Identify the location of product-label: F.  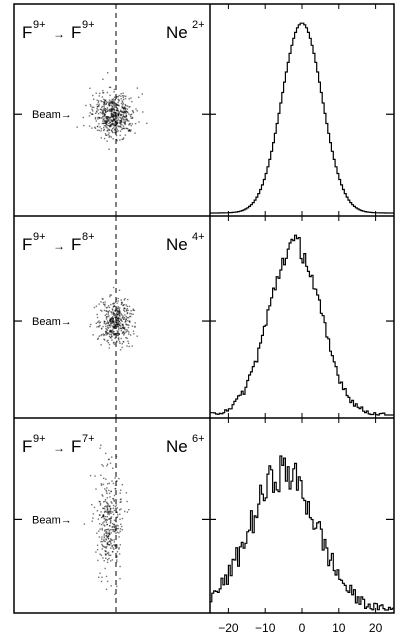
(76, 32).